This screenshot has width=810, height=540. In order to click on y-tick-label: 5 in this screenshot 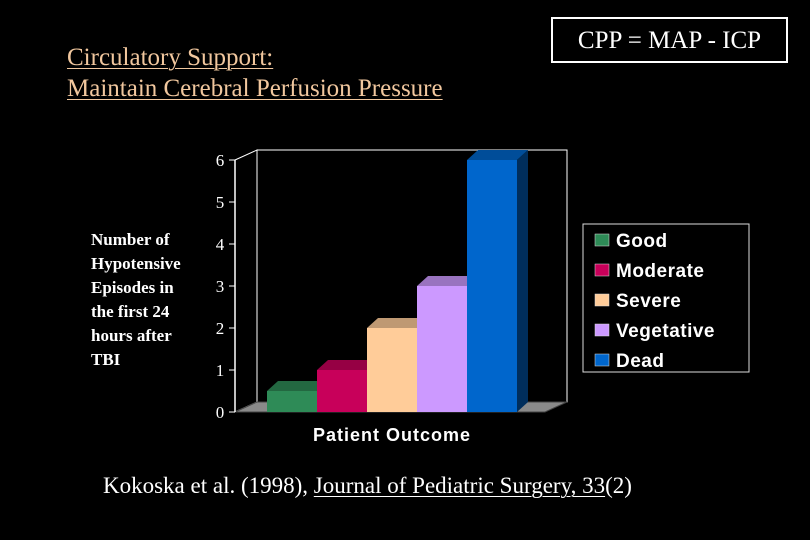, I will do `click(220, 202)`.